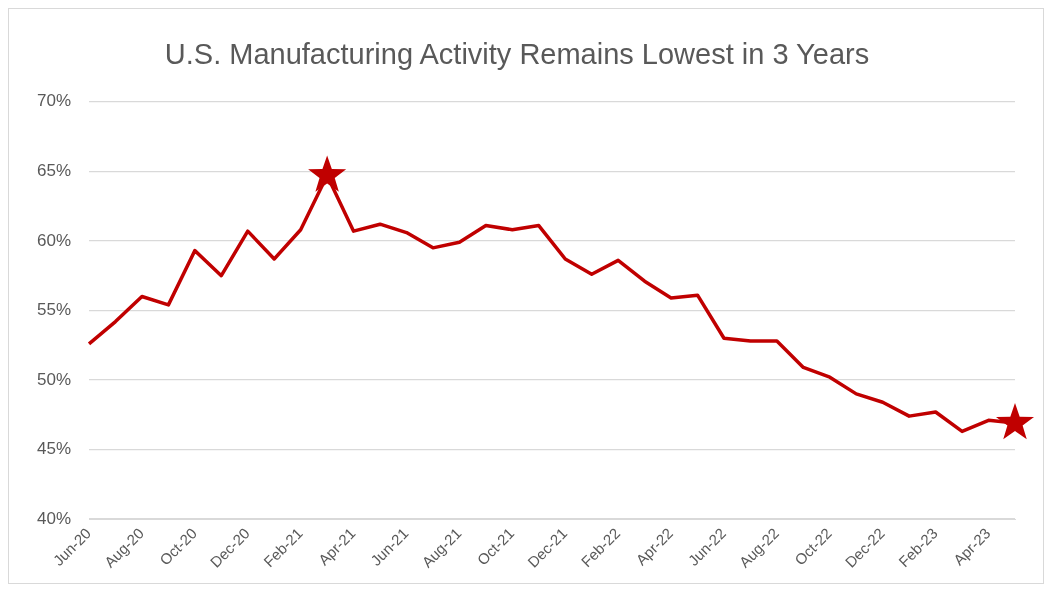 This screenshot has height=590, width=1050. Describe the element at coordinates (54, 310) in the screenshot. I see `y-tick-label: 55%` at that location.